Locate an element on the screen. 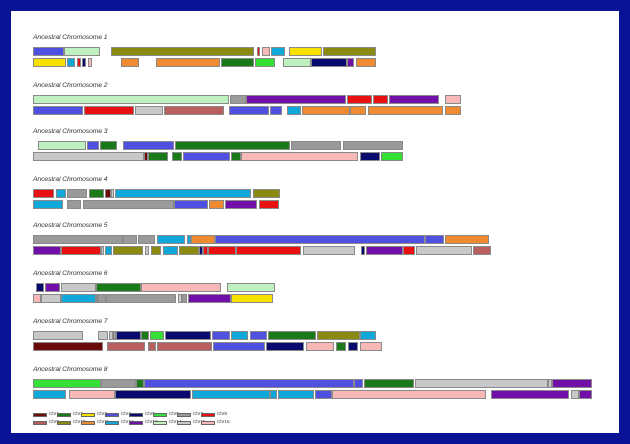  chromosome-title: Ancestral Chromosome 3 is located at coordinates (70, 131).